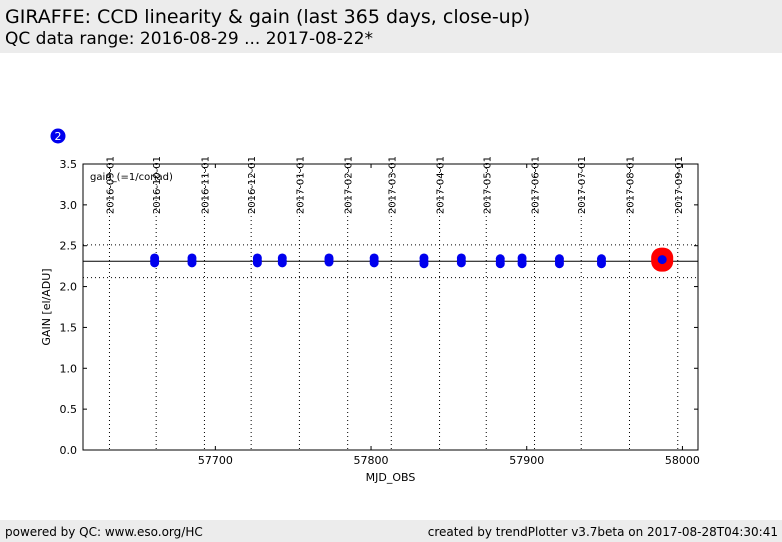  Describe the element at coordinates (69, 164) in the screenshot. I see `y-tick-label: 3.5` at that location.